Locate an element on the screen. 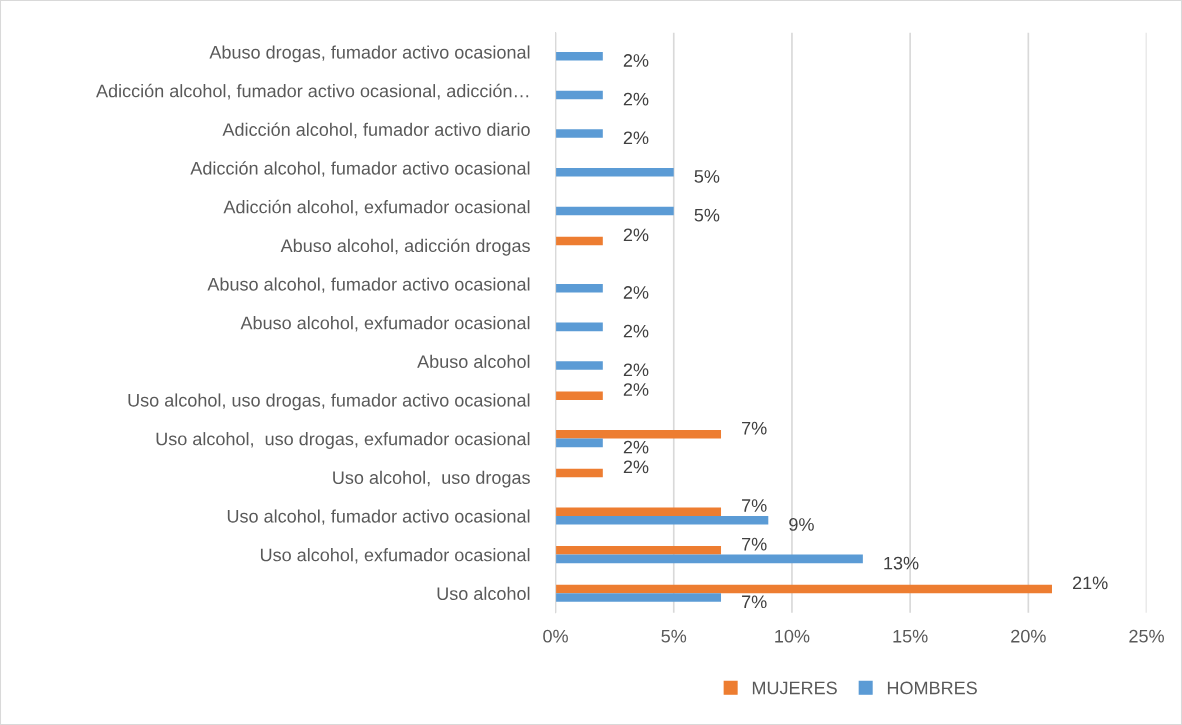  x-tick-label: 10% is located at coordinates (792, 636).